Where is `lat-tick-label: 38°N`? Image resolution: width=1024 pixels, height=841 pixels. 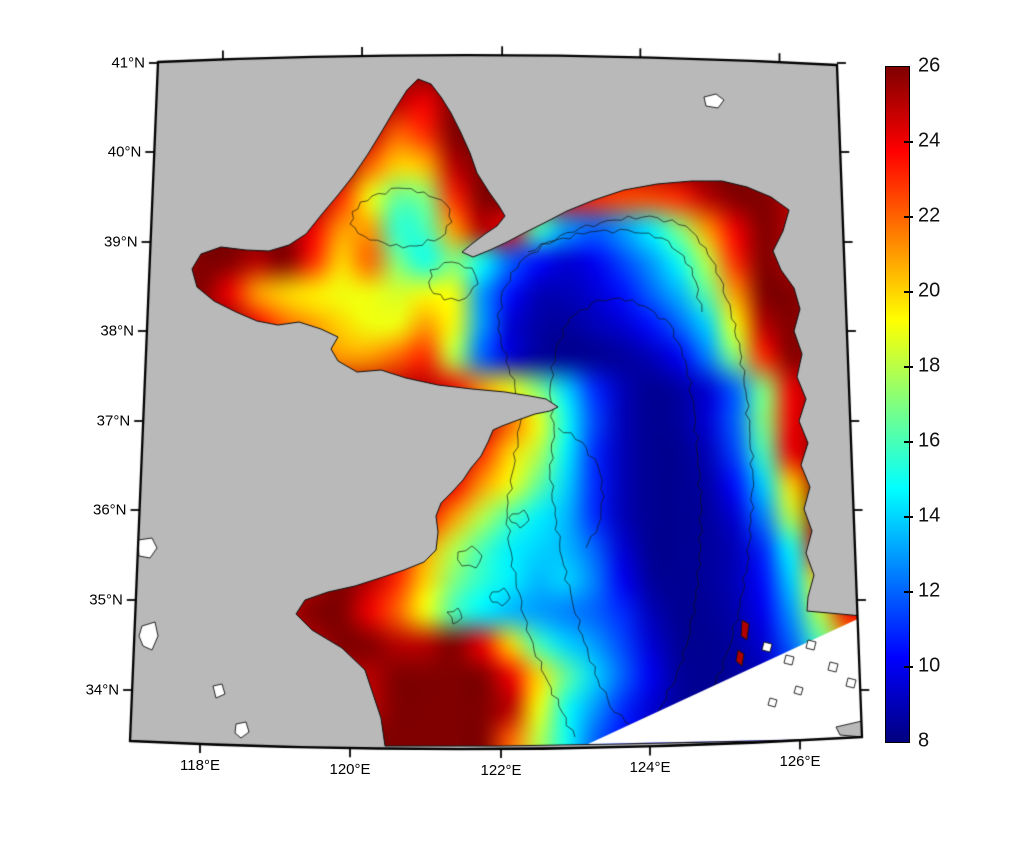 lat-tick-label: 38°N is located at coordinates (117, 331).